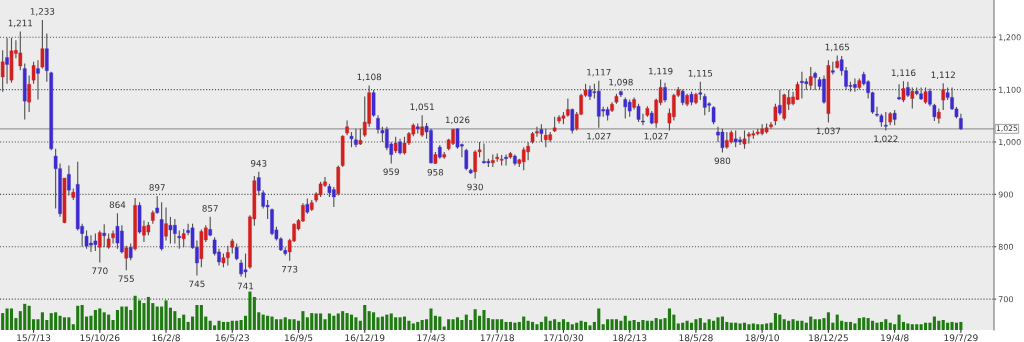  Describe the element at coordinates (245, 286) in the screenshot. I see `annotation: 741` at that location.